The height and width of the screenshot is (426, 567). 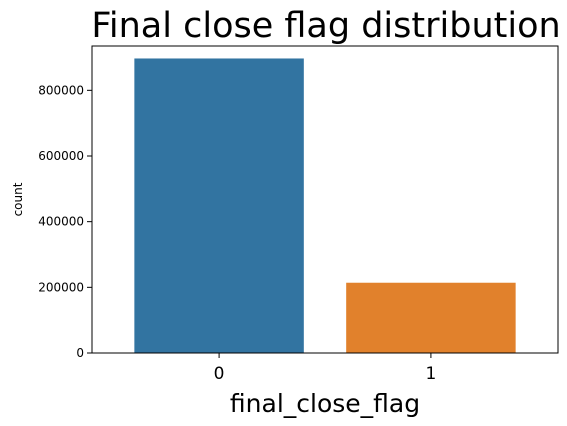 I want to click on x-axis-label: final_close_flag, so click(x=325, y=403).